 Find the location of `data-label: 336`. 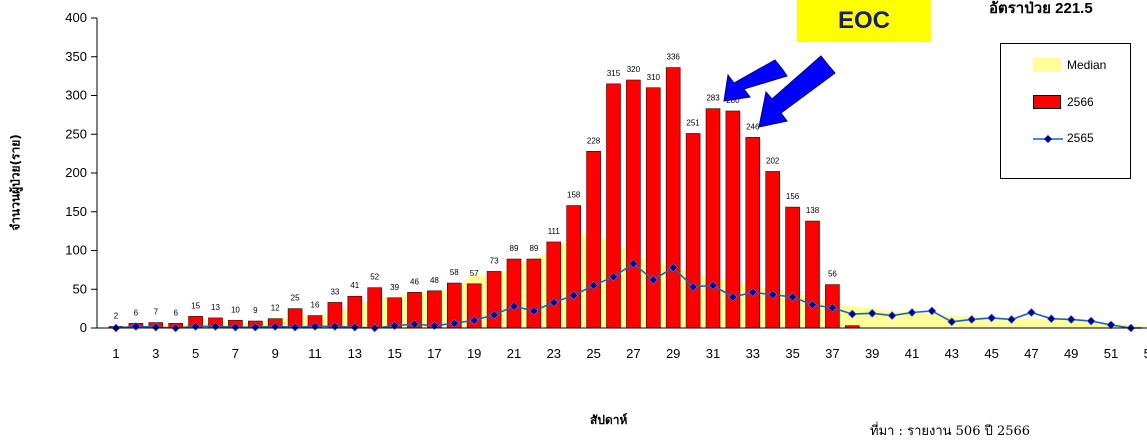

data-label: 336 is located at coordinates (674, 57).